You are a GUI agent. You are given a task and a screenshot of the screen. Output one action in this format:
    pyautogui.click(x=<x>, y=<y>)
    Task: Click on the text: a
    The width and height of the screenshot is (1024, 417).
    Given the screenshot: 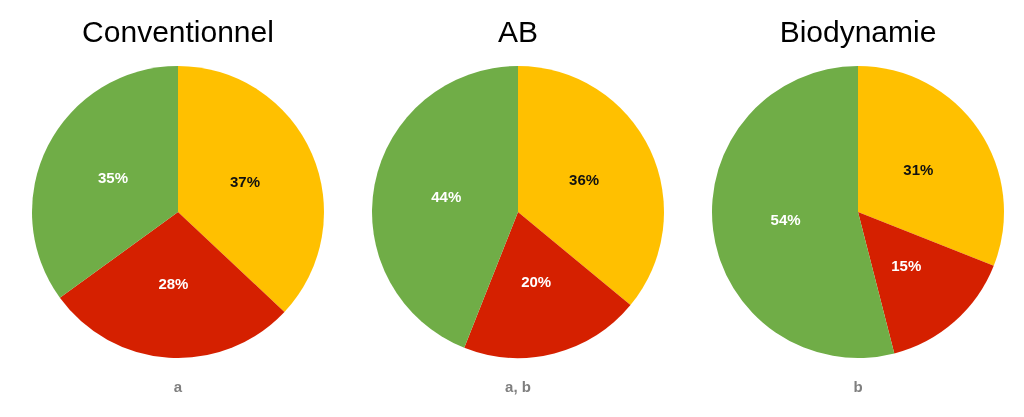 What is the action you would take?
    pyautogui.click(x=178, y=386)
    